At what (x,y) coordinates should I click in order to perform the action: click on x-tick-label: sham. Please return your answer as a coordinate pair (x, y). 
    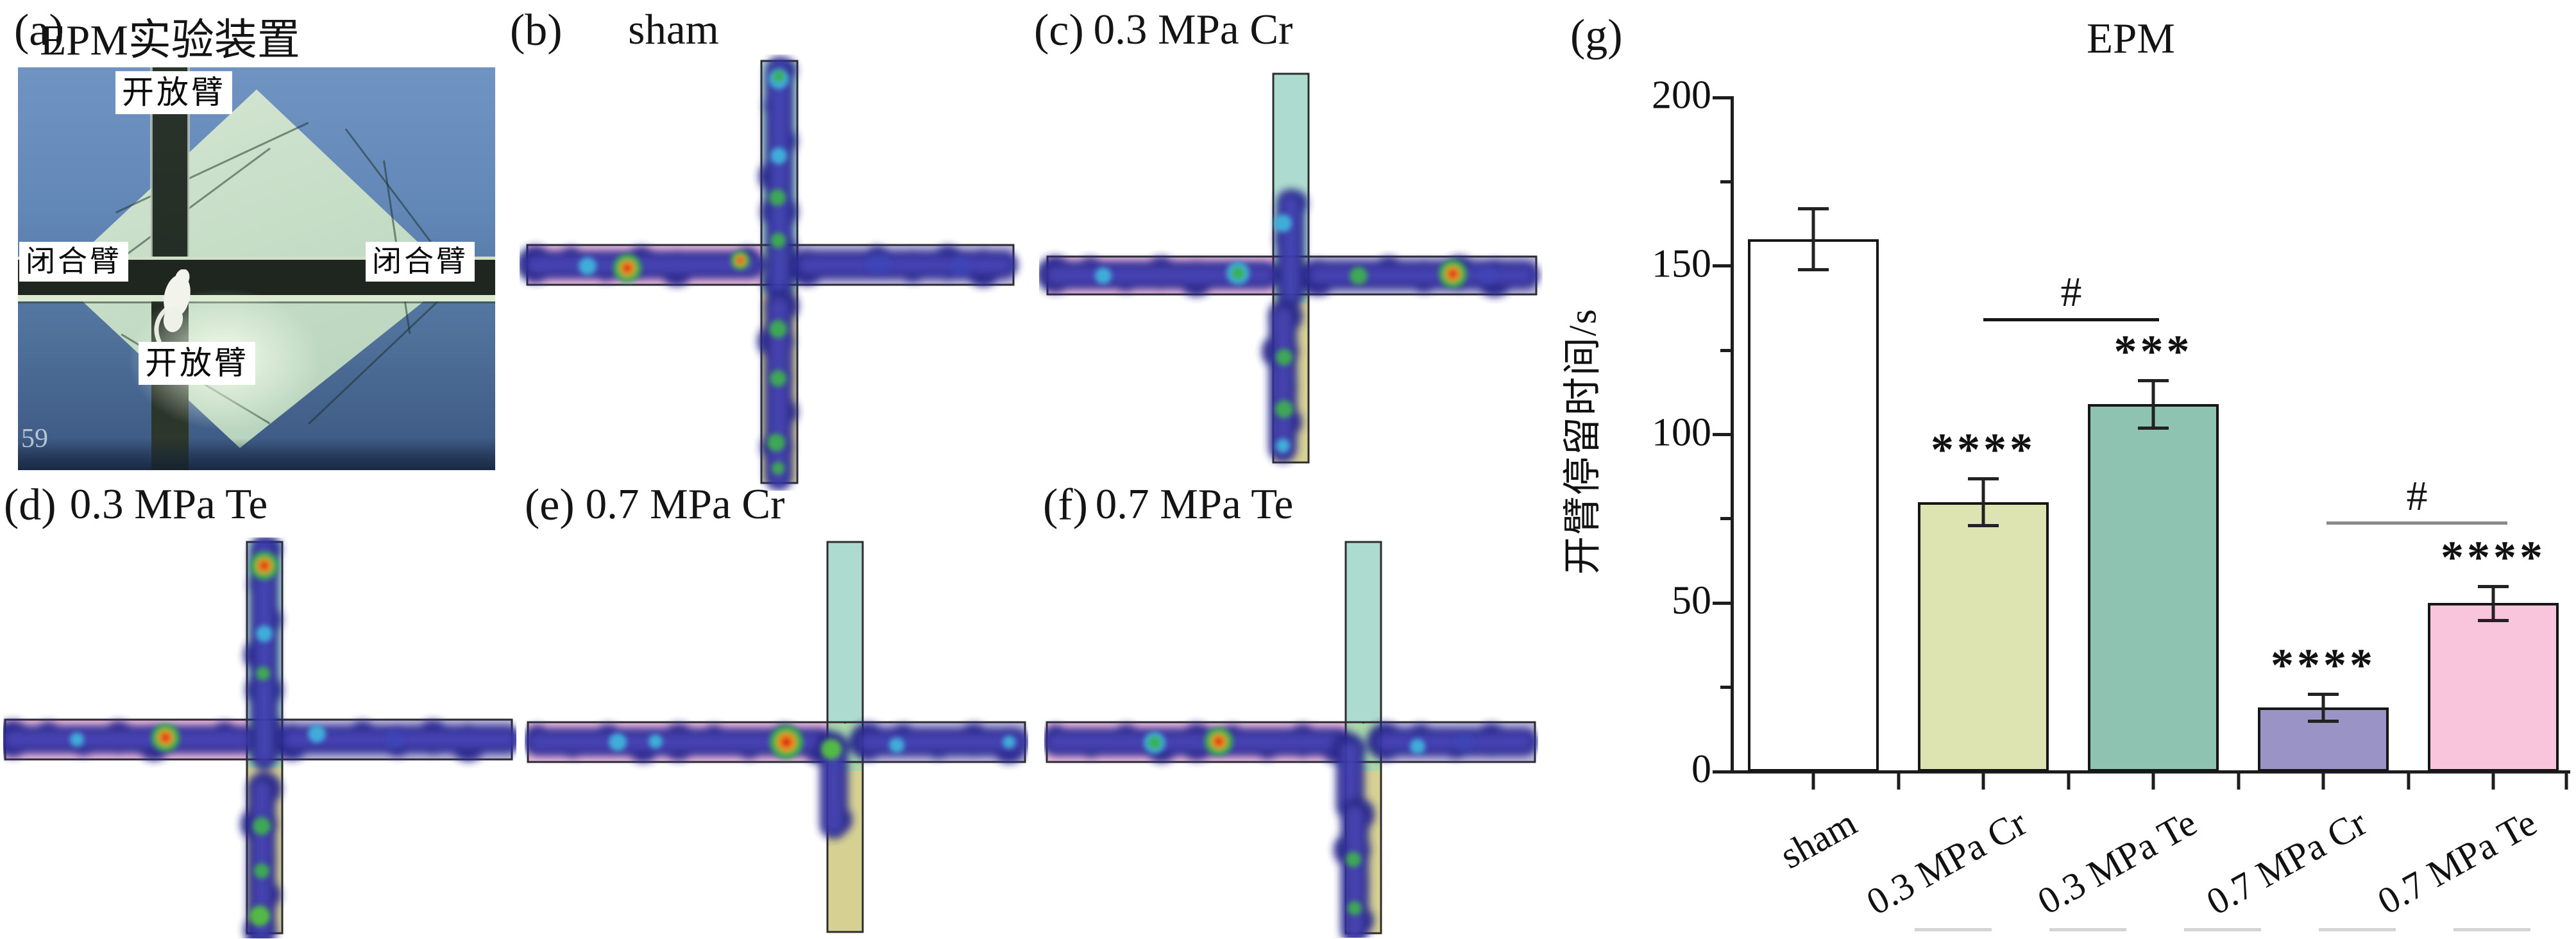
    Looking at the image, I should click on (1818, 838).